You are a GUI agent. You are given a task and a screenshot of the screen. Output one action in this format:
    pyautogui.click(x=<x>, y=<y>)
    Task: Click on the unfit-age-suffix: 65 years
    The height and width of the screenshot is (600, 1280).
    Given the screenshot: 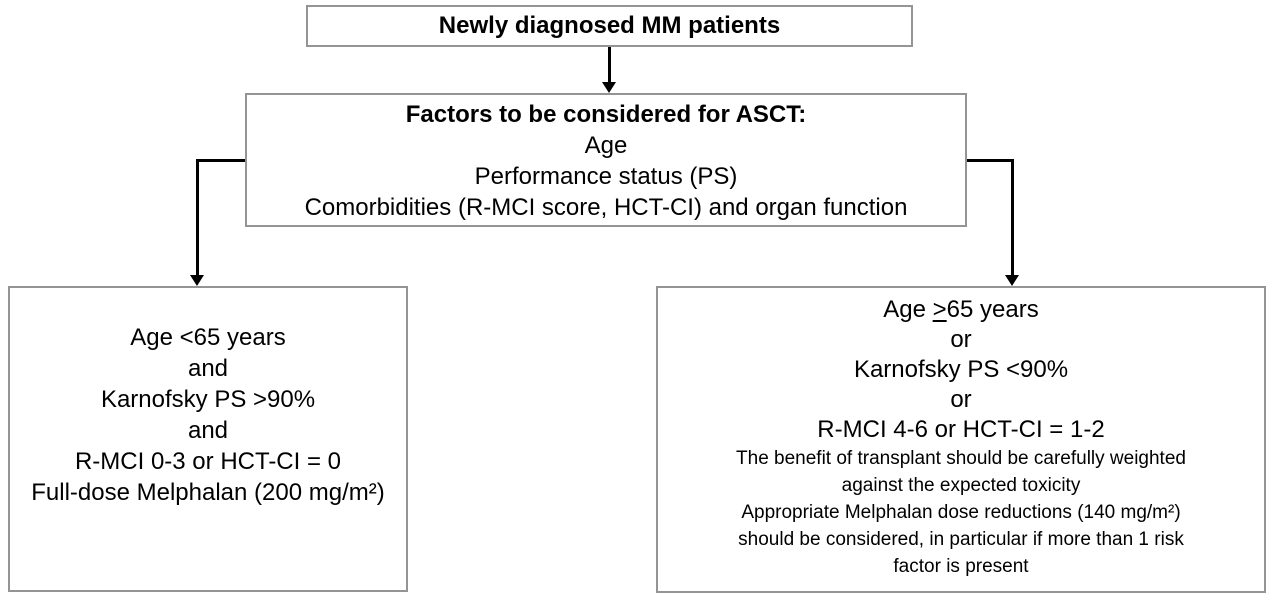 What is the action you would take?
    pyautogui.click(x=992, y=309)
    